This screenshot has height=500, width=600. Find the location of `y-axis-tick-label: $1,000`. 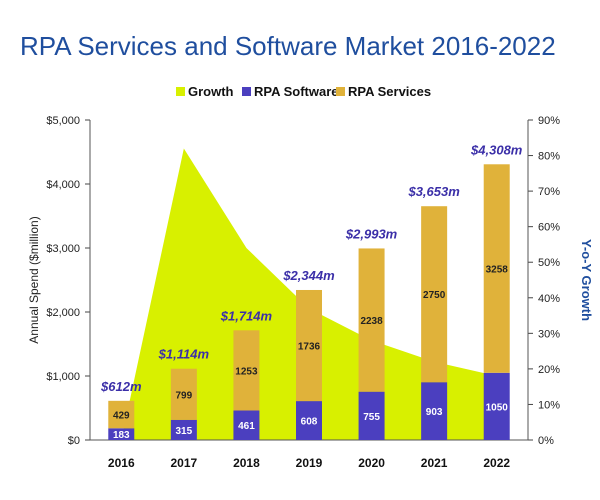

y-axis-tick-label: $1,000 is located at coordinates (63, 377).